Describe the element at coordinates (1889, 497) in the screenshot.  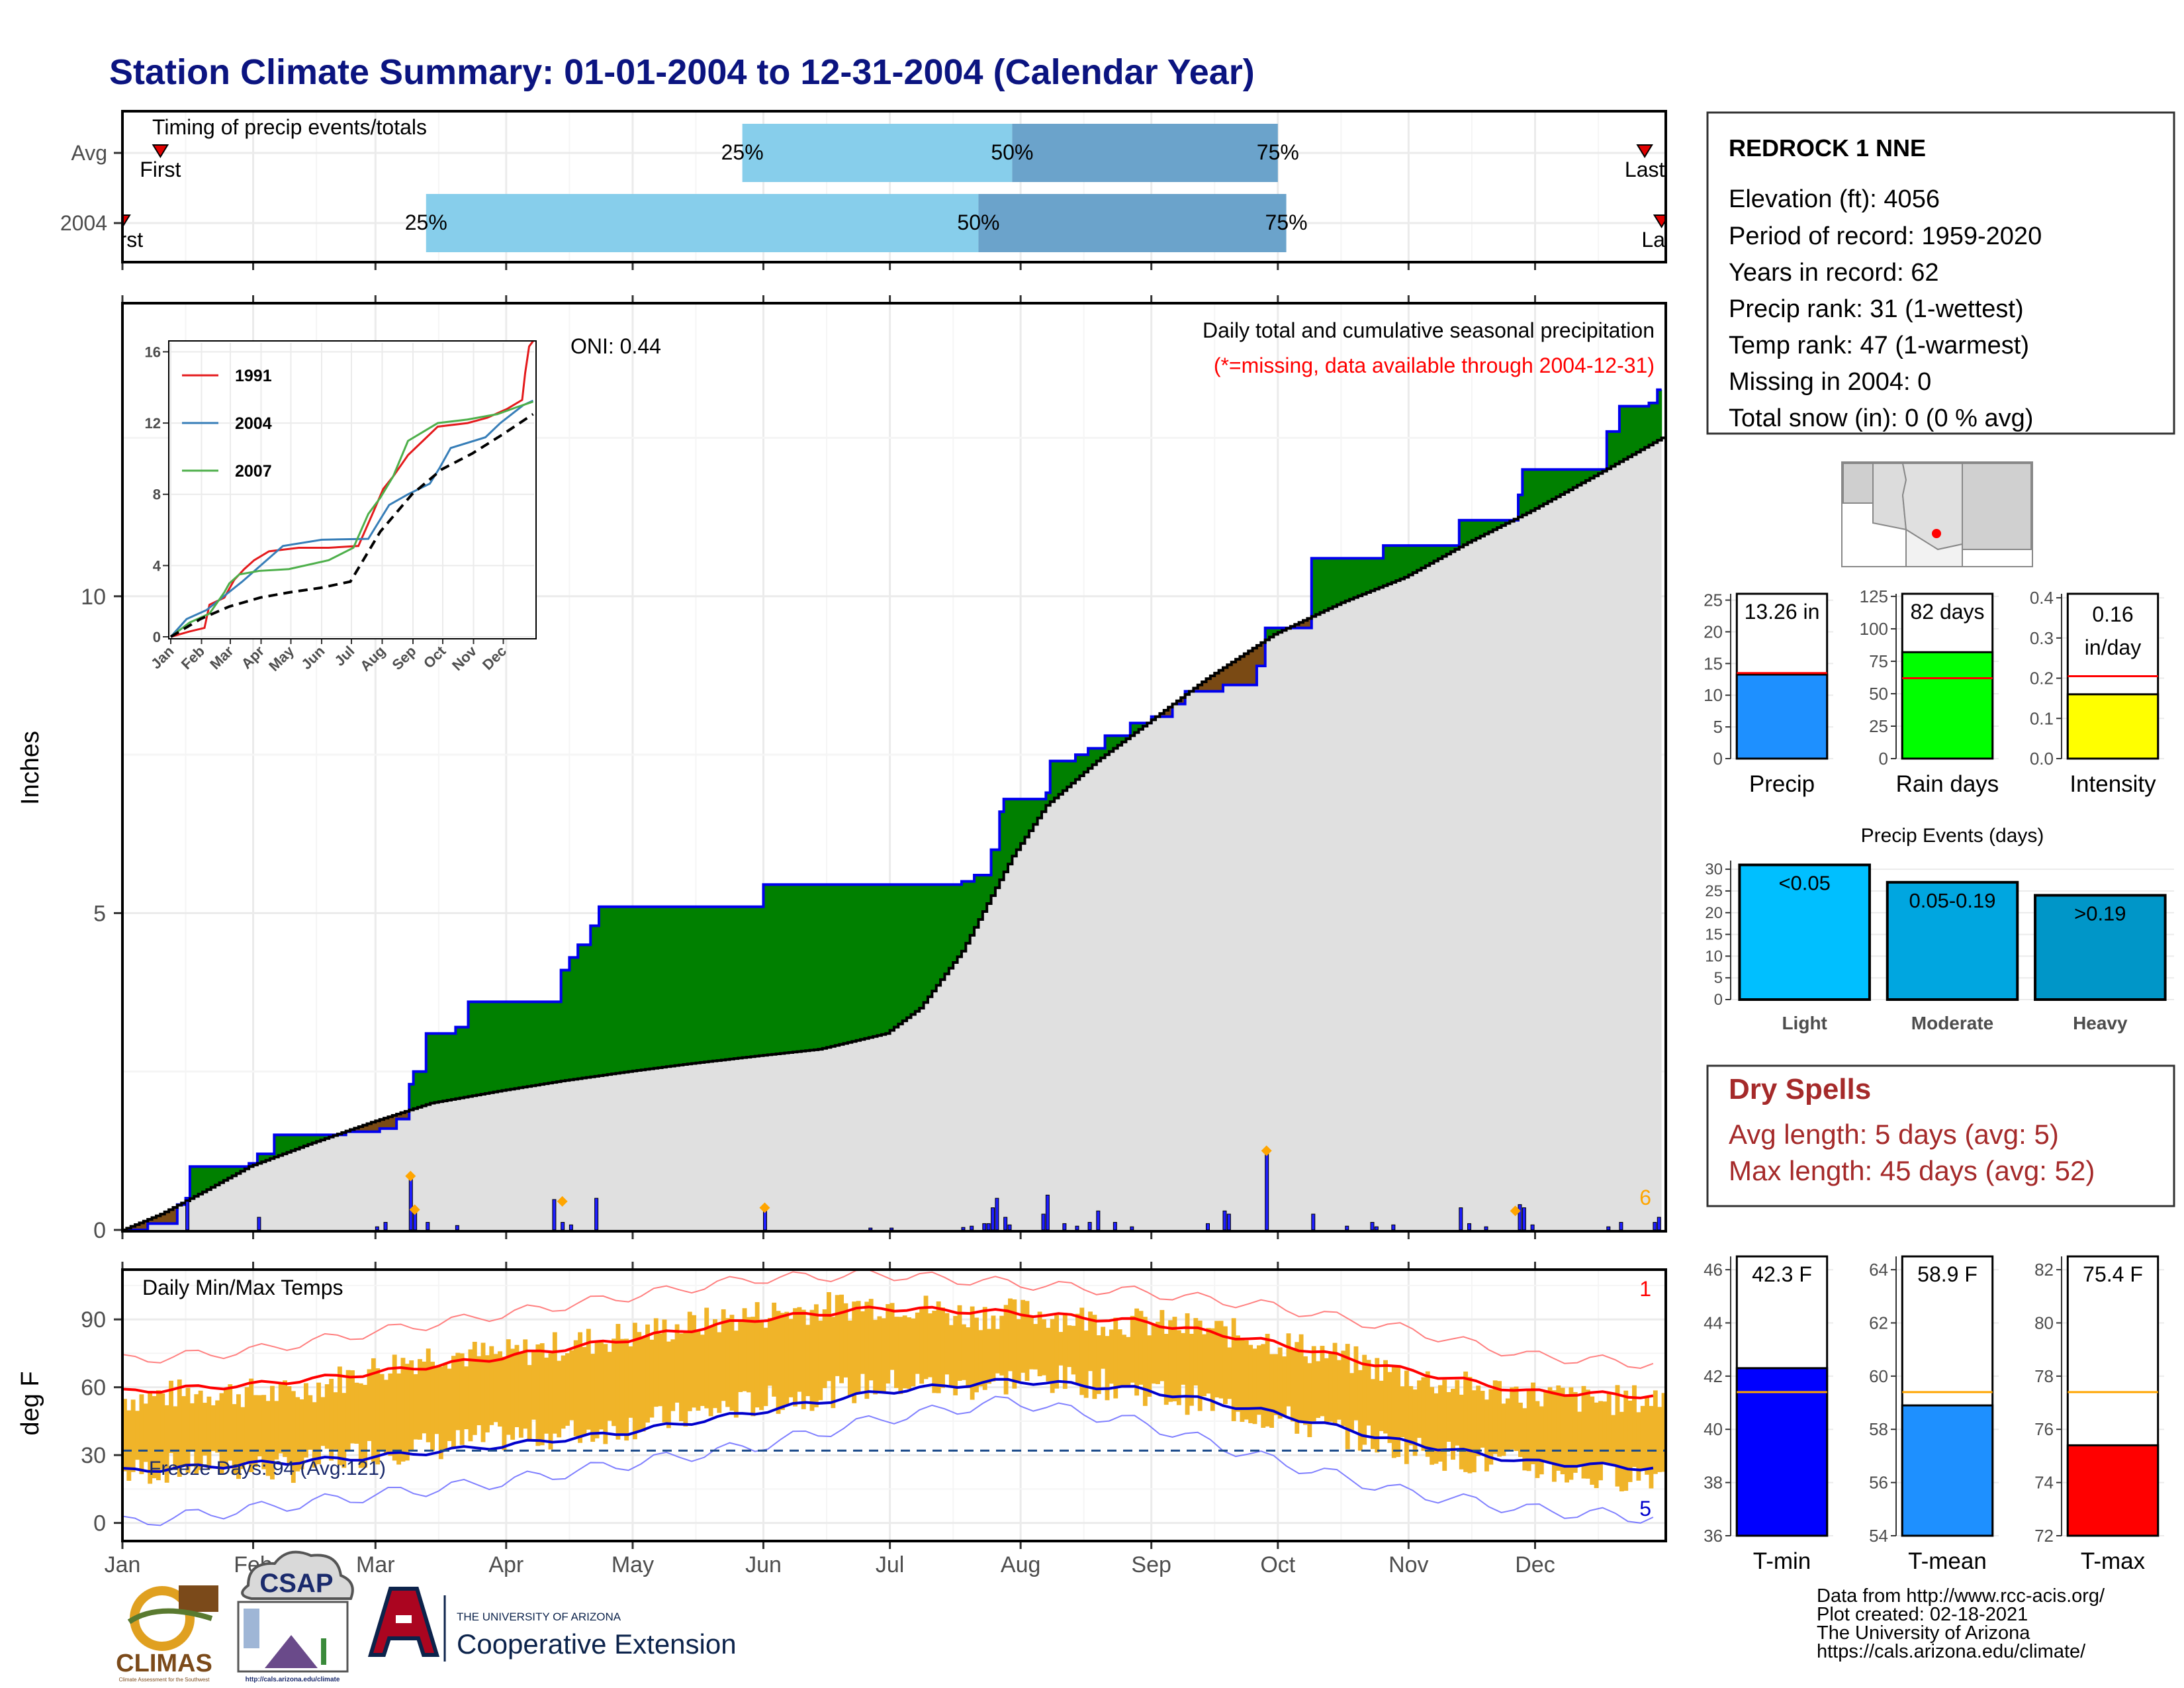
I see `map-state-arizona-west` at that location.